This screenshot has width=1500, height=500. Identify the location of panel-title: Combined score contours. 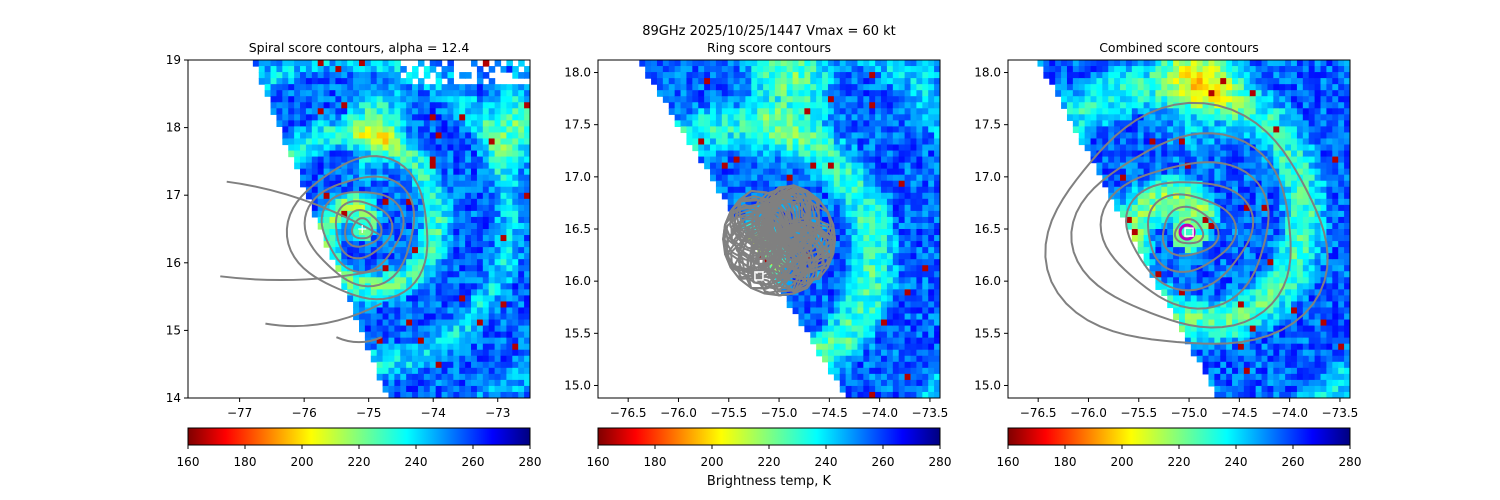
(1179, 47).